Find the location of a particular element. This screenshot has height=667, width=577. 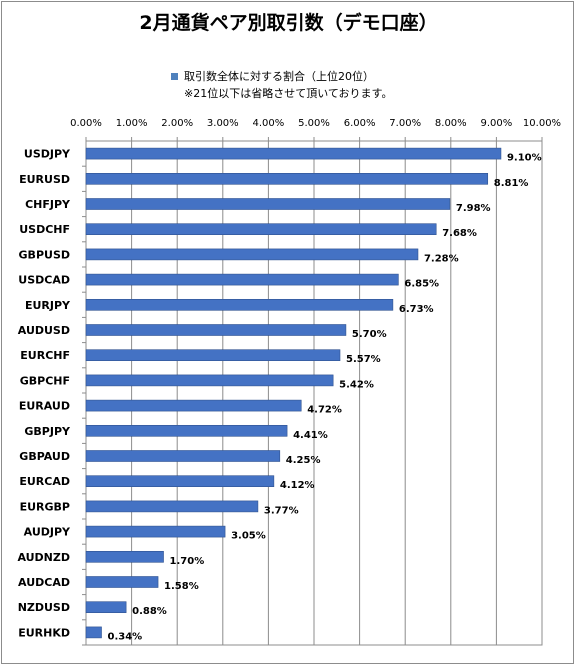

x-tick-label: 6.00% is located at coordinates (360, 123).